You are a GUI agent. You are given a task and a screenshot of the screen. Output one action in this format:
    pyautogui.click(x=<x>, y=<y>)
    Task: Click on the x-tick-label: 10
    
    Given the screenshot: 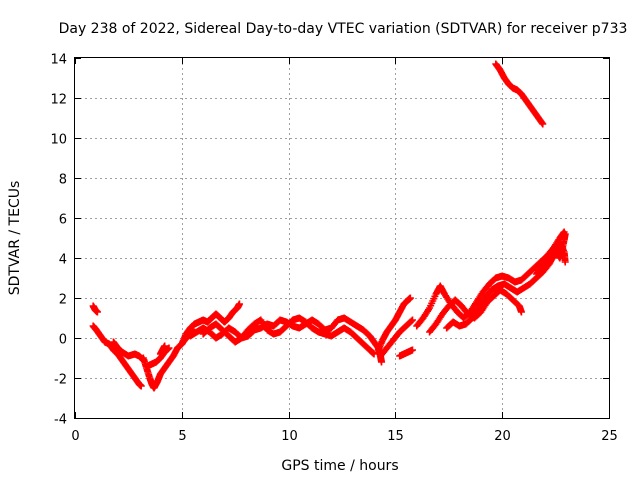 What is the action you would take?
    pyautogui.click(x=289, y=436)
    